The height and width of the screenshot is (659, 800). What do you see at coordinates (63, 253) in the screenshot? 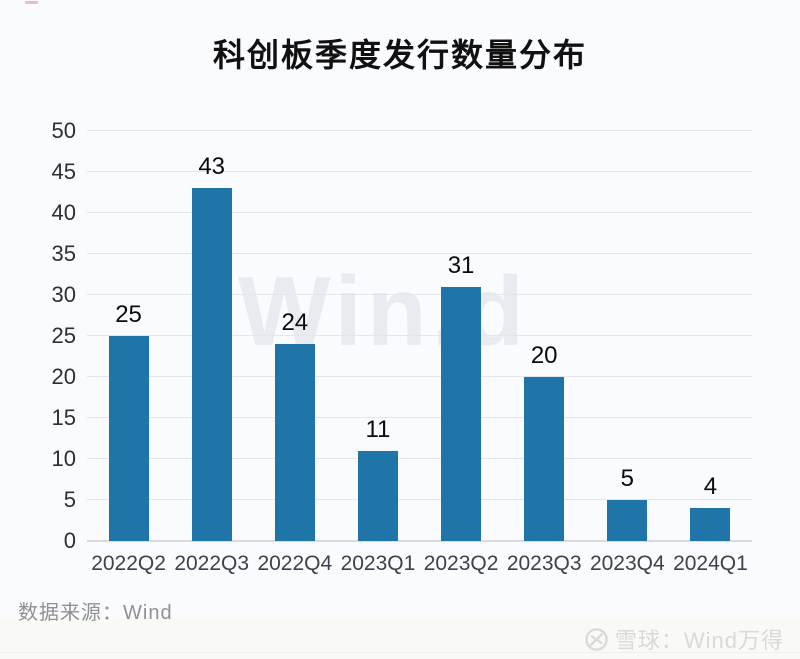
I see `y-axis-tick-label: 35` at bounding box center [63, 253].